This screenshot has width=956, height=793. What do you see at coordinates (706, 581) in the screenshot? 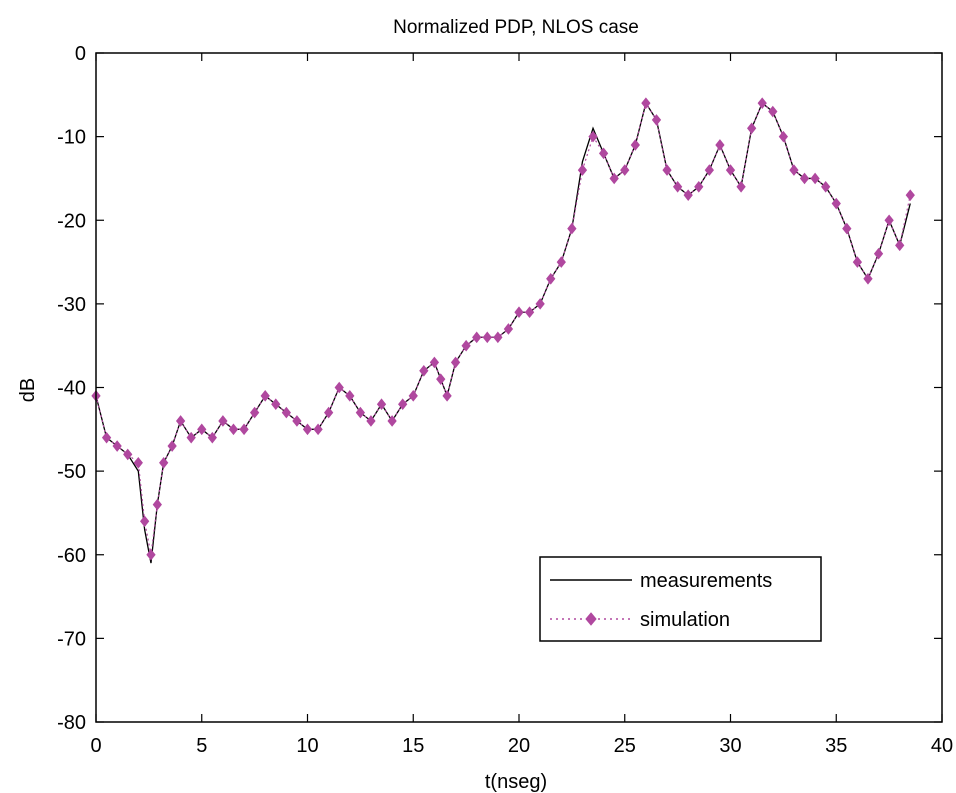
I see `legend-measurements-label: measurements` at bounding box center [706, 581].